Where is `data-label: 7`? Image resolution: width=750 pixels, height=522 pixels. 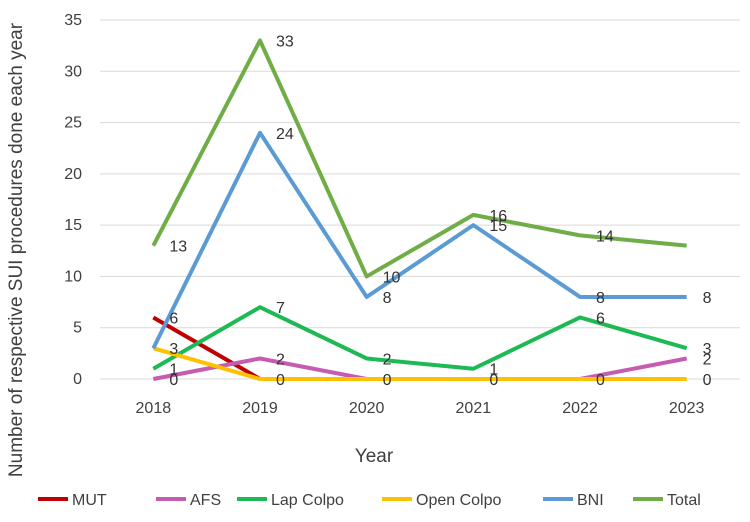 data-label: 7 is located at coordinates (280, 308).